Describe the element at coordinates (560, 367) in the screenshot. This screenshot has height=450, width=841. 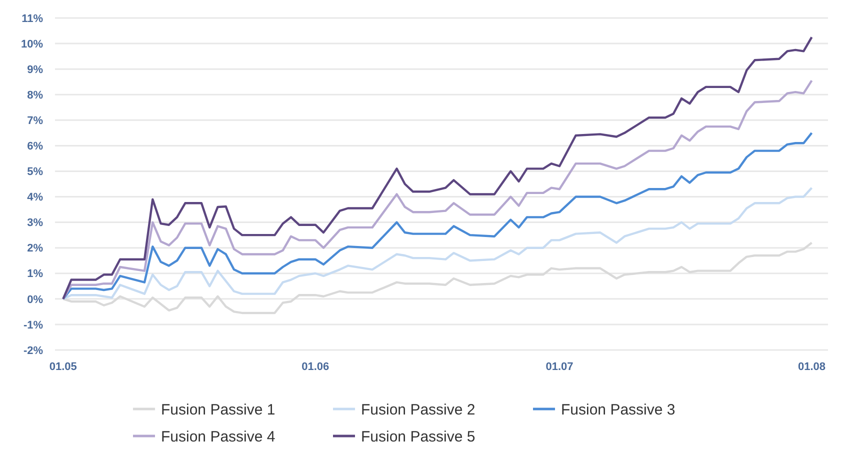
I see `x-tick-label: 01.07` at that location.